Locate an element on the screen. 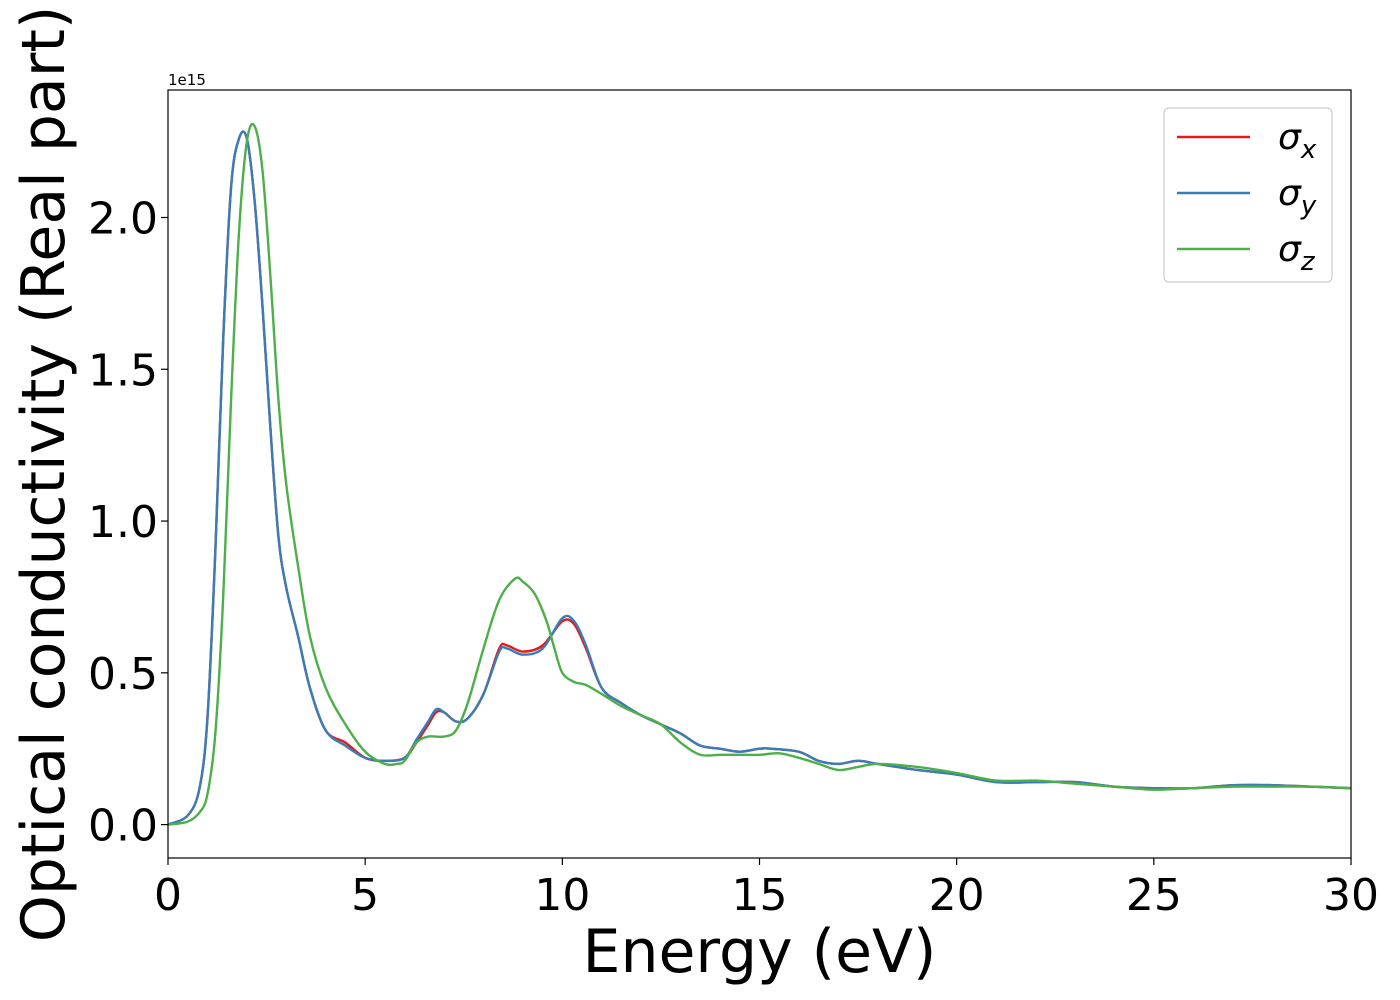 The height and width of the screenshot is (1000, 1400). x-tick-label: 10 is located at coordinates (562, 895).